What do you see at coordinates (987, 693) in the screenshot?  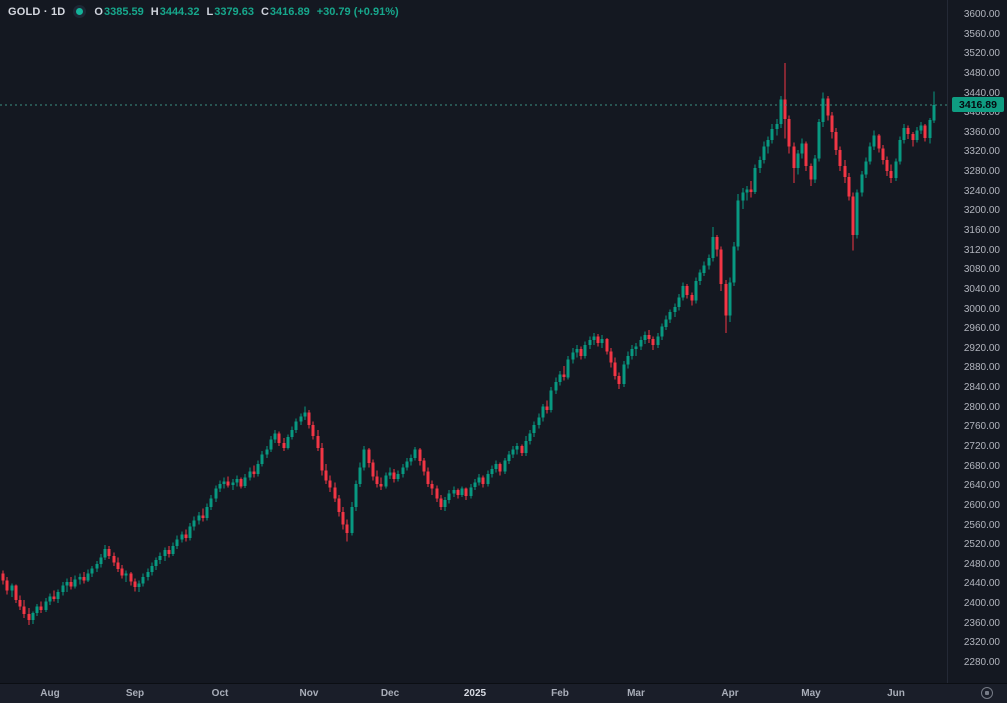 I see `axis-settings-icon` at bounding box center [987, 693].